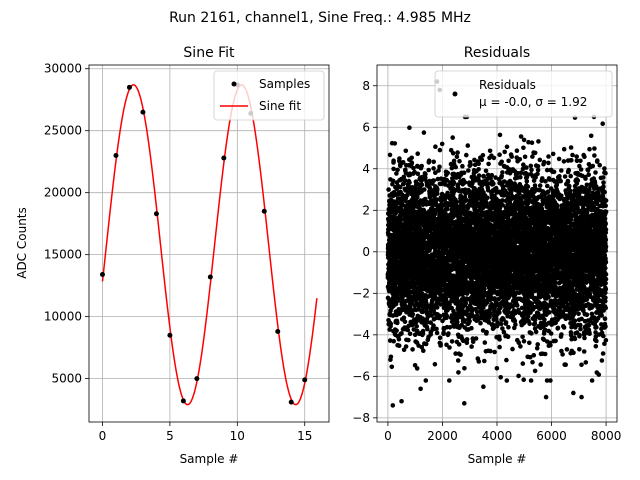  I want to click on y-tick-label: 20000, so click(63, 193).